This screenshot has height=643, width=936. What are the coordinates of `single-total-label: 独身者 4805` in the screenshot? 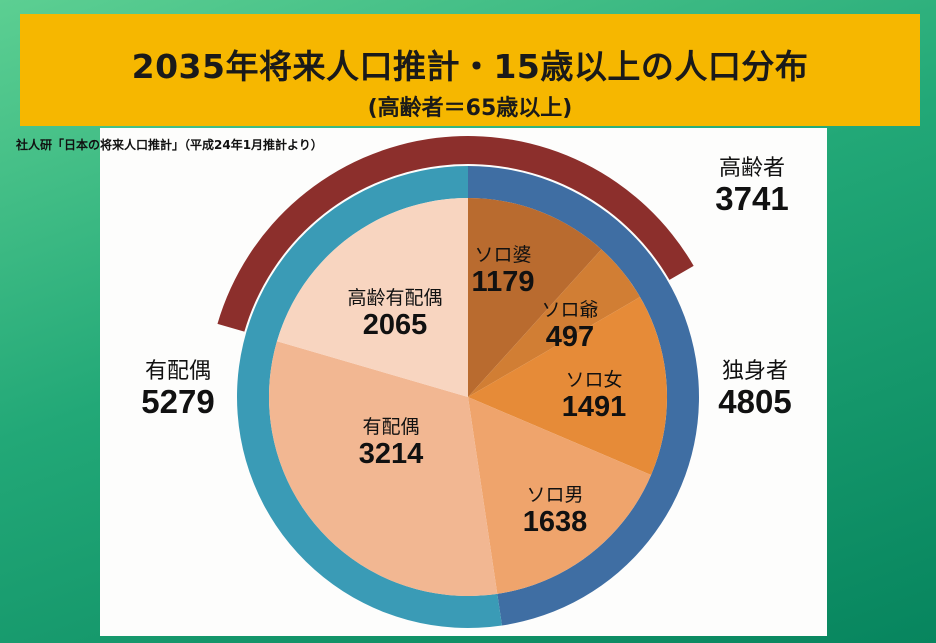 It's located at (754, 386).